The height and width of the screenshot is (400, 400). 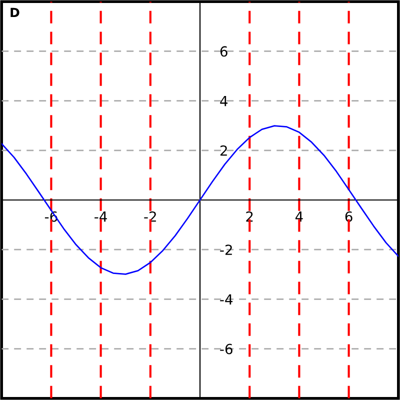 I want to click on x-tick-label: -4, so click(x=100, y=217).